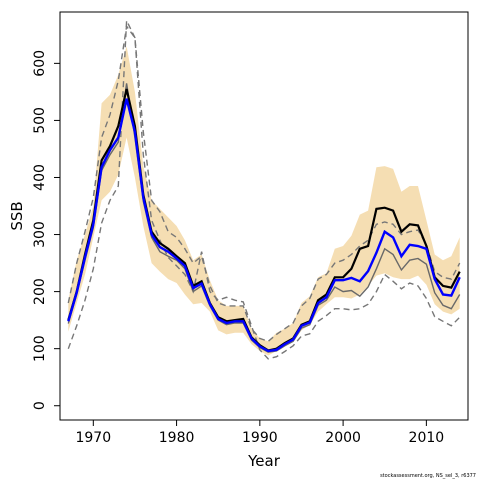  I want to click on y-tick-label: 300, so click(40, 234).